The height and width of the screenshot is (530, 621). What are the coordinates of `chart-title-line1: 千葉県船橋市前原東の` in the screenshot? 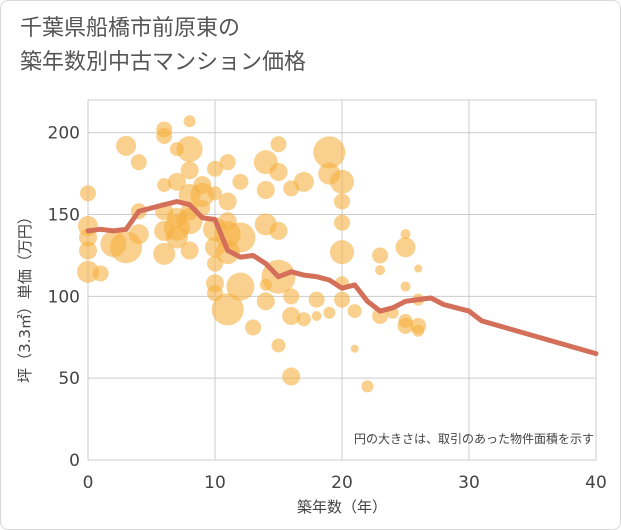 It's located at (130, 28).